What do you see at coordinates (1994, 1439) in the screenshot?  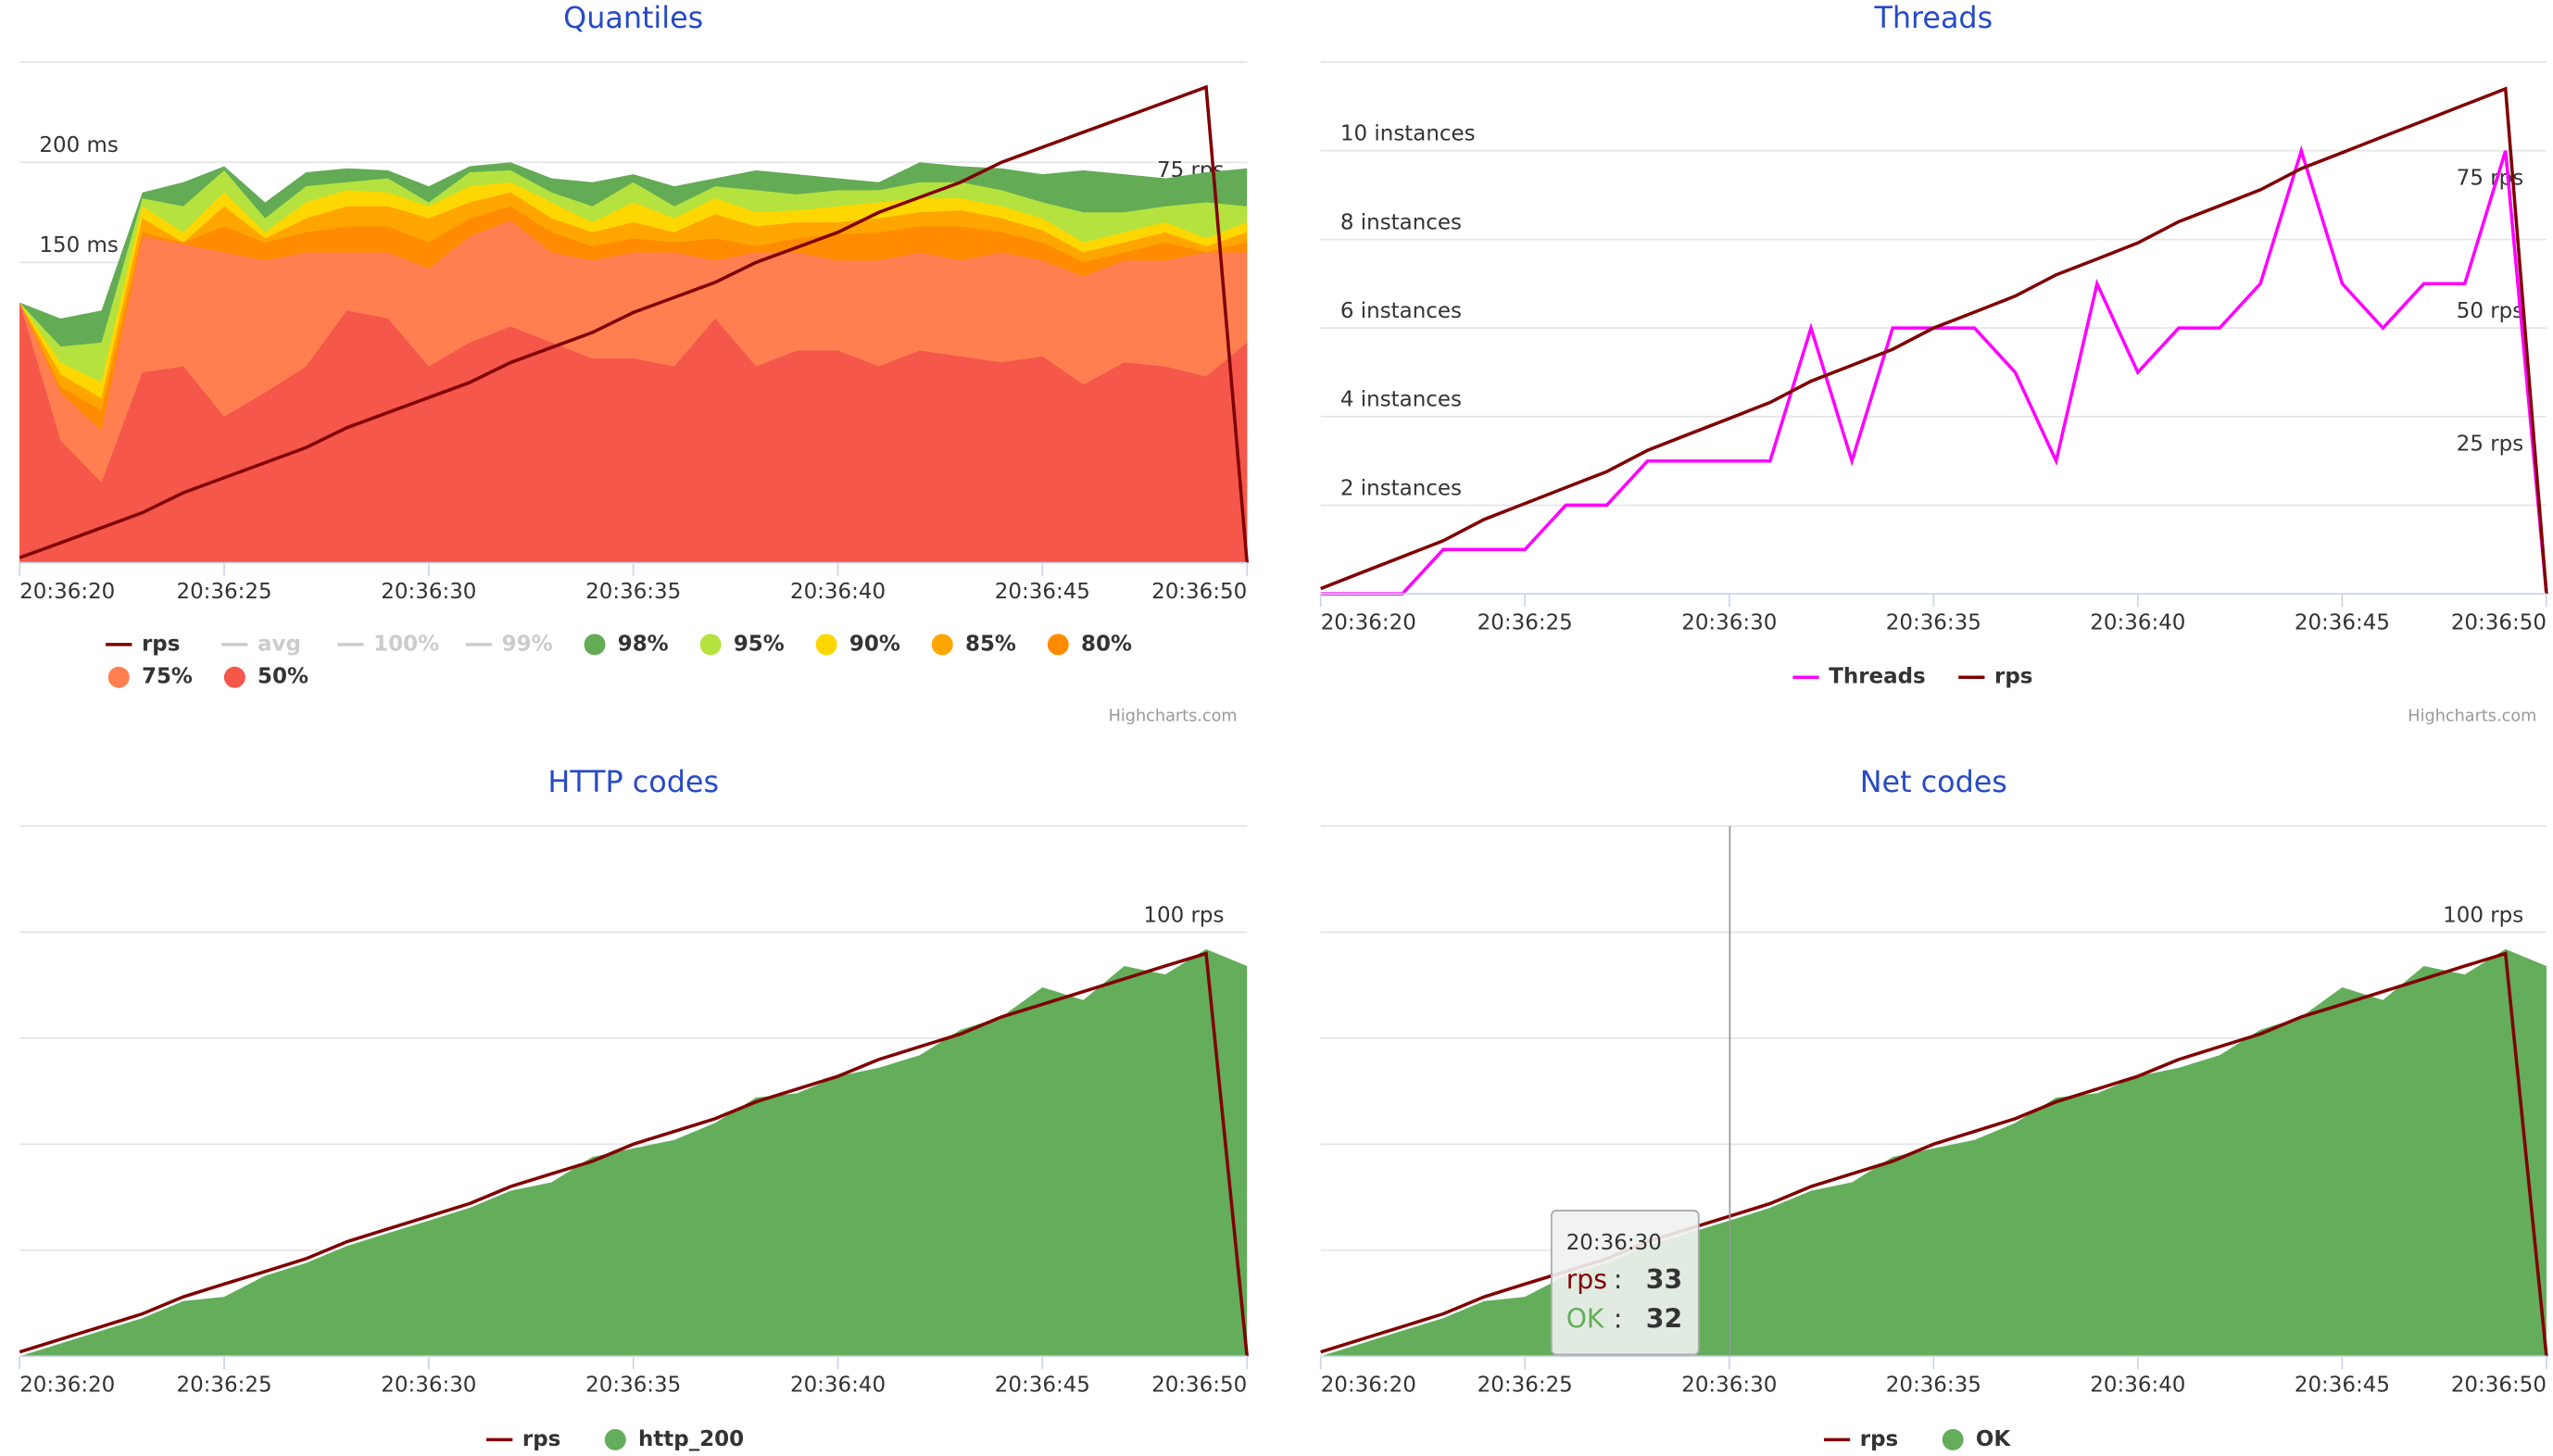 I see `legend-label: OK` at bounding box center [1994, 1439].